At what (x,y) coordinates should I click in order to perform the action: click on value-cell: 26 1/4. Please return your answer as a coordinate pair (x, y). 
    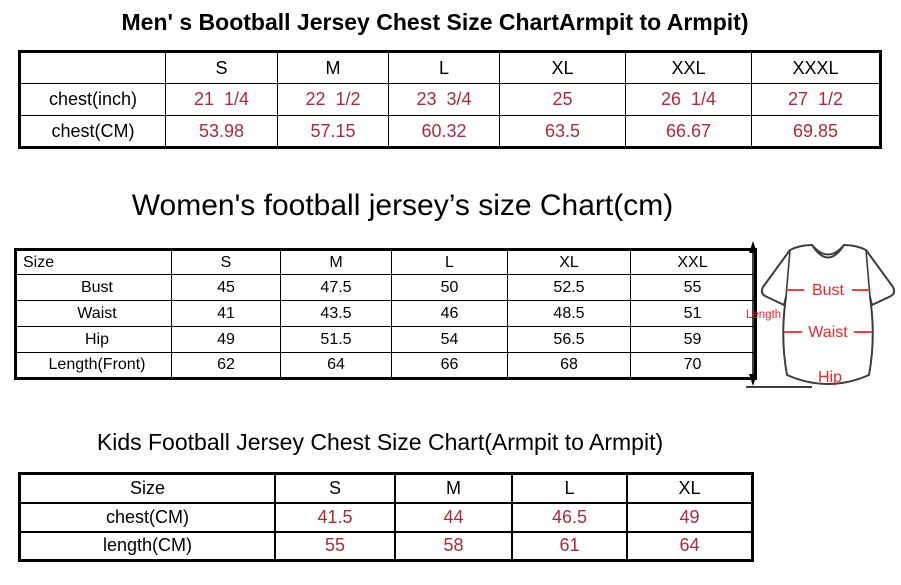
    Looking at the image, I should click on (688, 99).